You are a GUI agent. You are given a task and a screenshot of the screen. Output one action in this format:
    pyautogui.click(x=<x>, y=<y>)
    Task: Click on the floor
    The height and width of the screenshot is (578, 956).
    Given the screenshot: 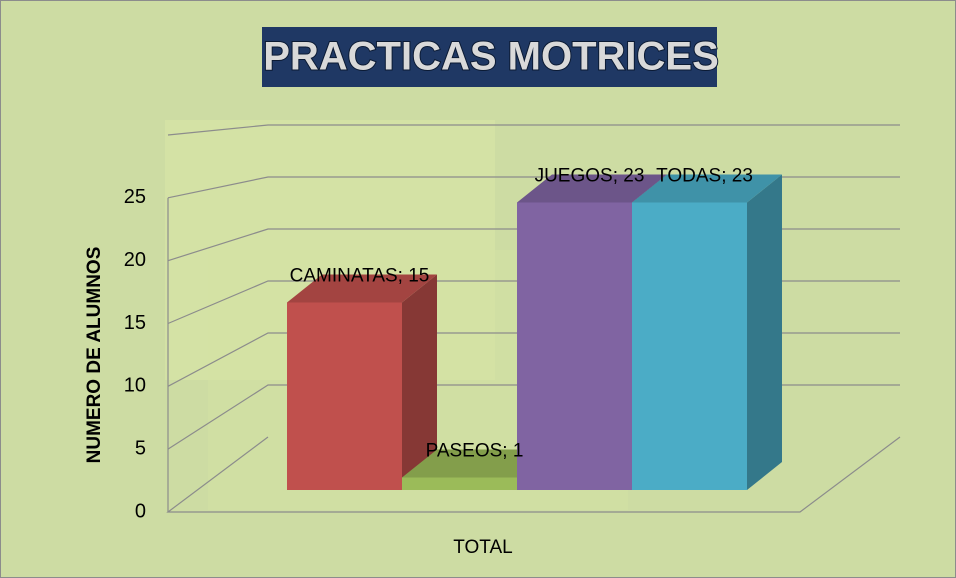 What is the action you would take?
    pyautogui.click(x=533, y=474)
    